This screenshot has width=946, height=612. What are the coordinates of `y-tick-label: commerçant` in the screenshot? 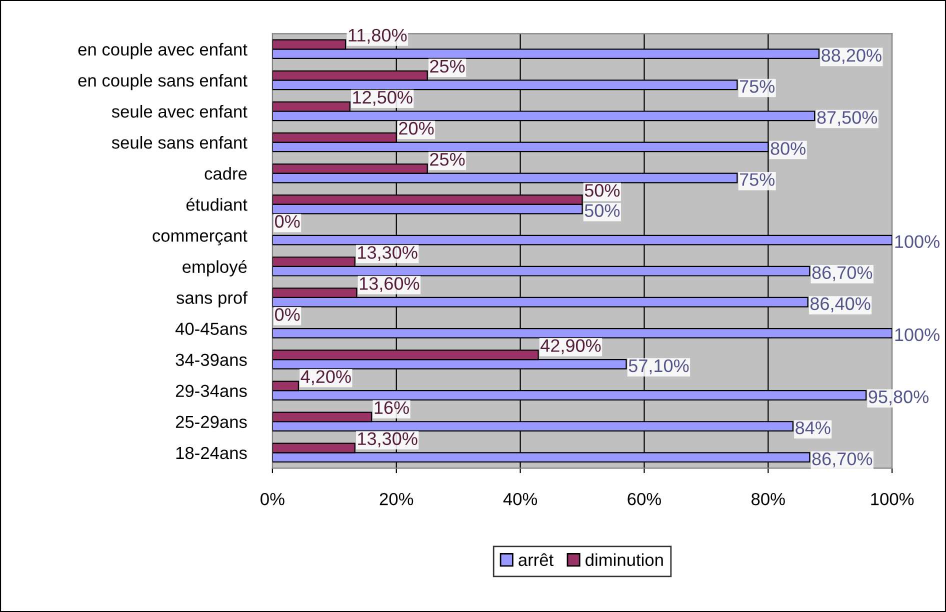 It's located at (200, 238).